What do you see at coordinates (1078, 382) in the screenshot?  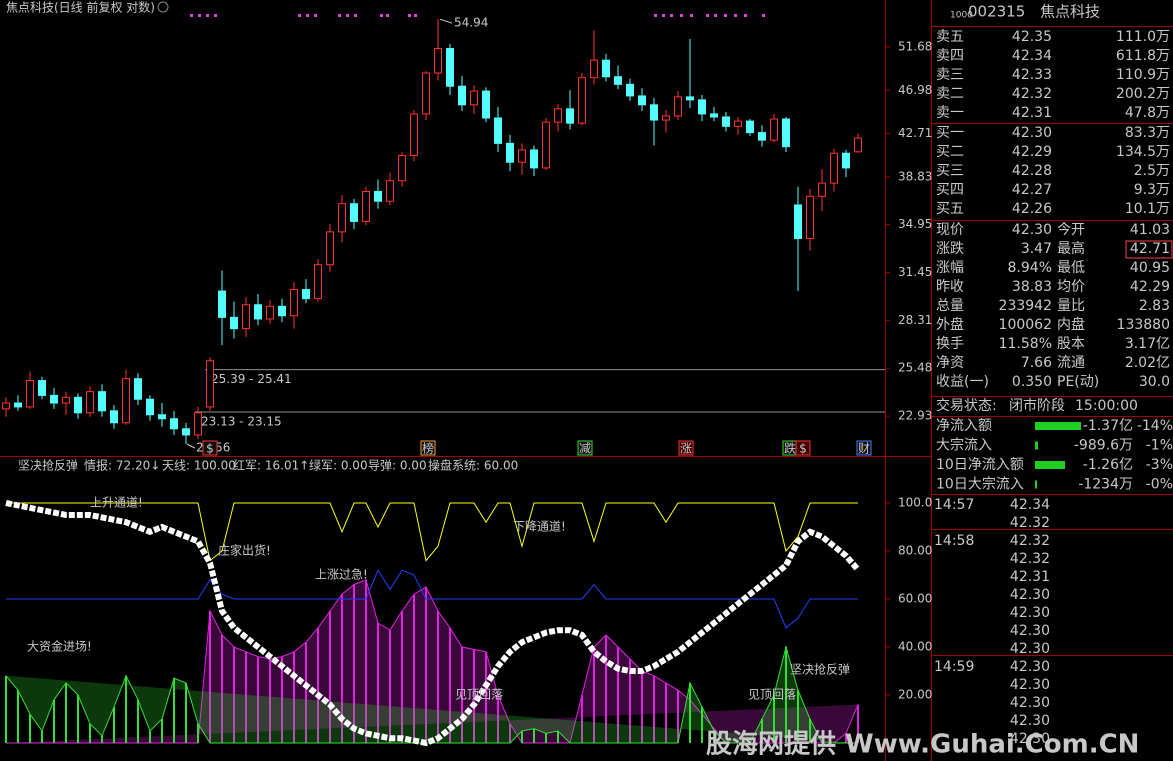 I see `quote-label: PE(动)` at bounding box center [1078, 382].